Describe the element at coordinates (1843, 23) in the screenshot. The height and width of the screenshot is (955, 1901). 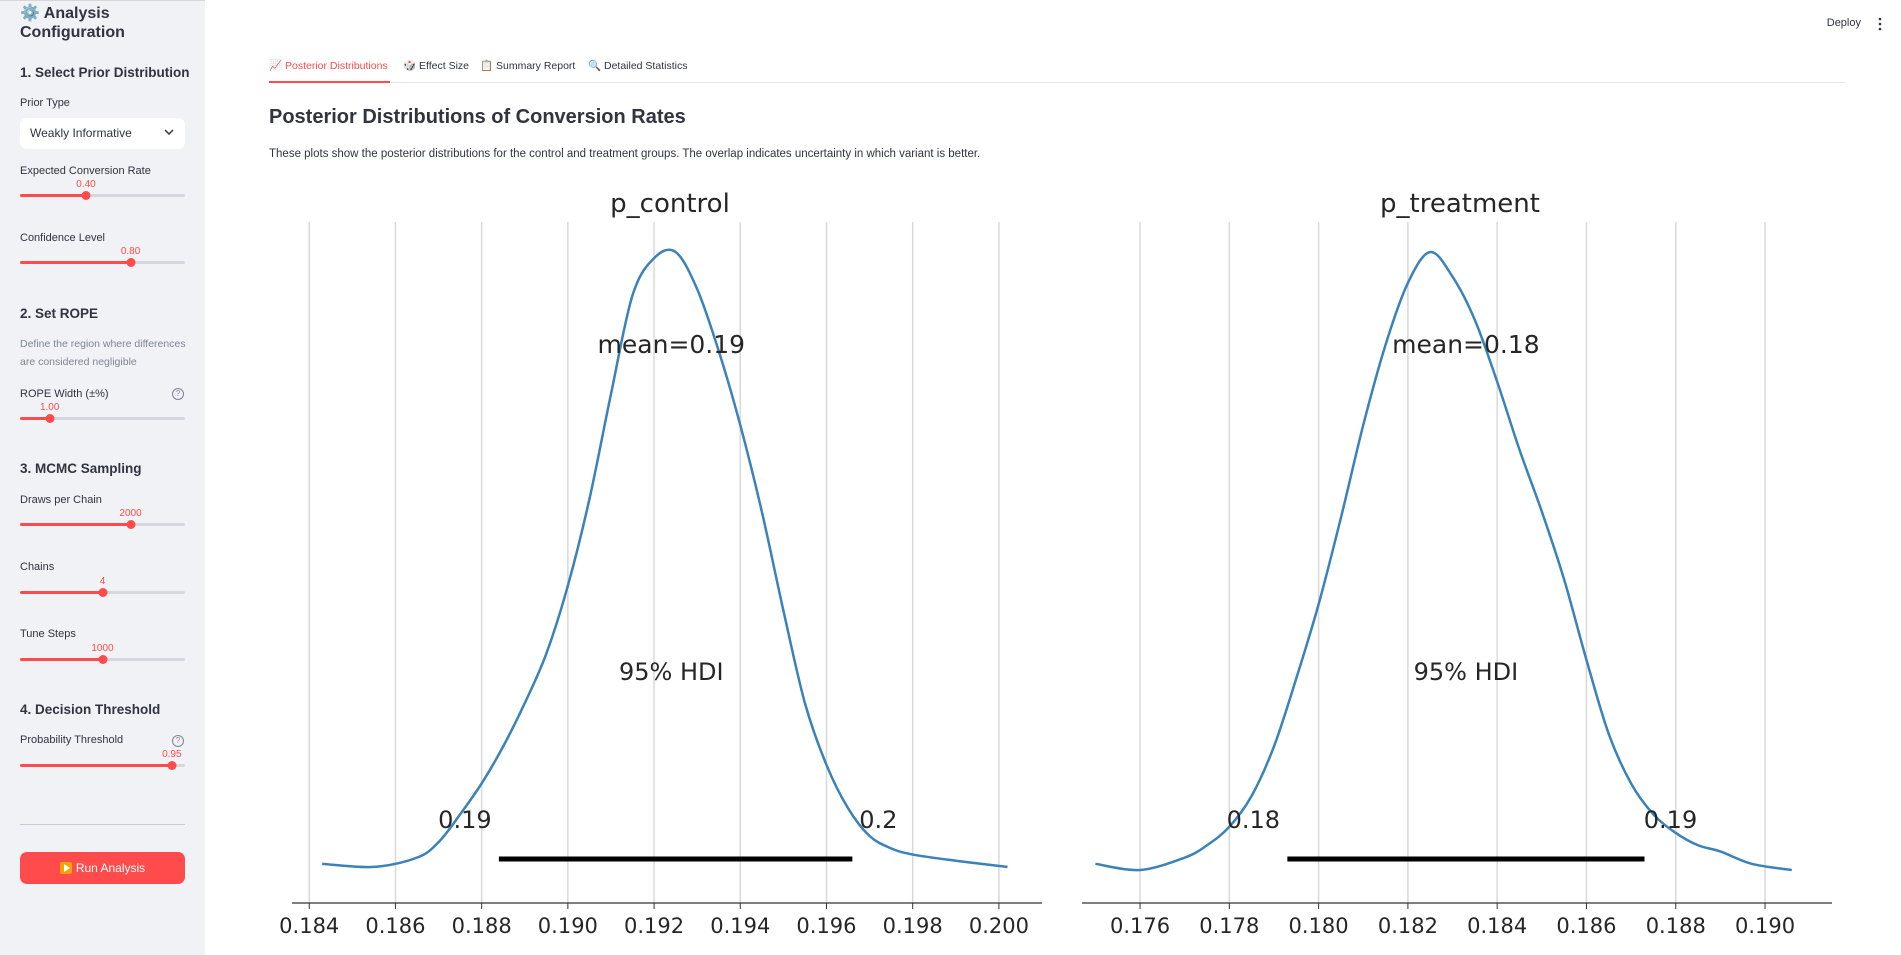
I see `deploy-button: Deploy` at that location.